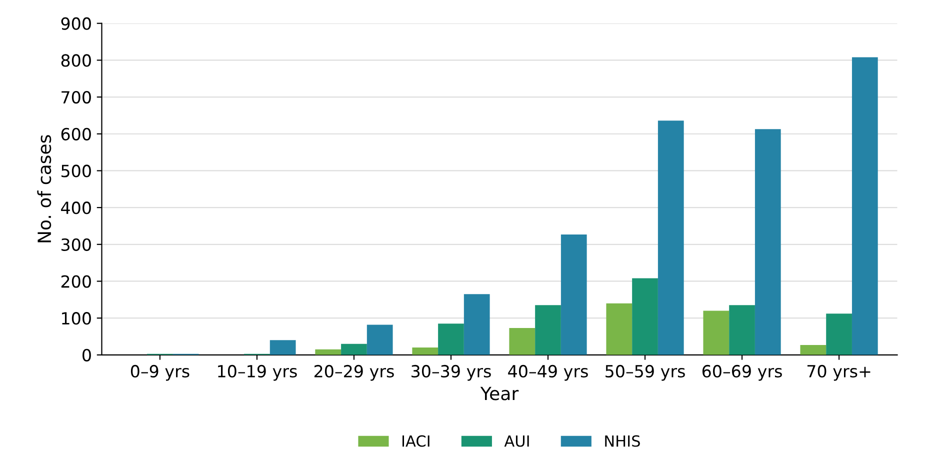  I want to click on y-tick-label: 400, so click(76, 208).